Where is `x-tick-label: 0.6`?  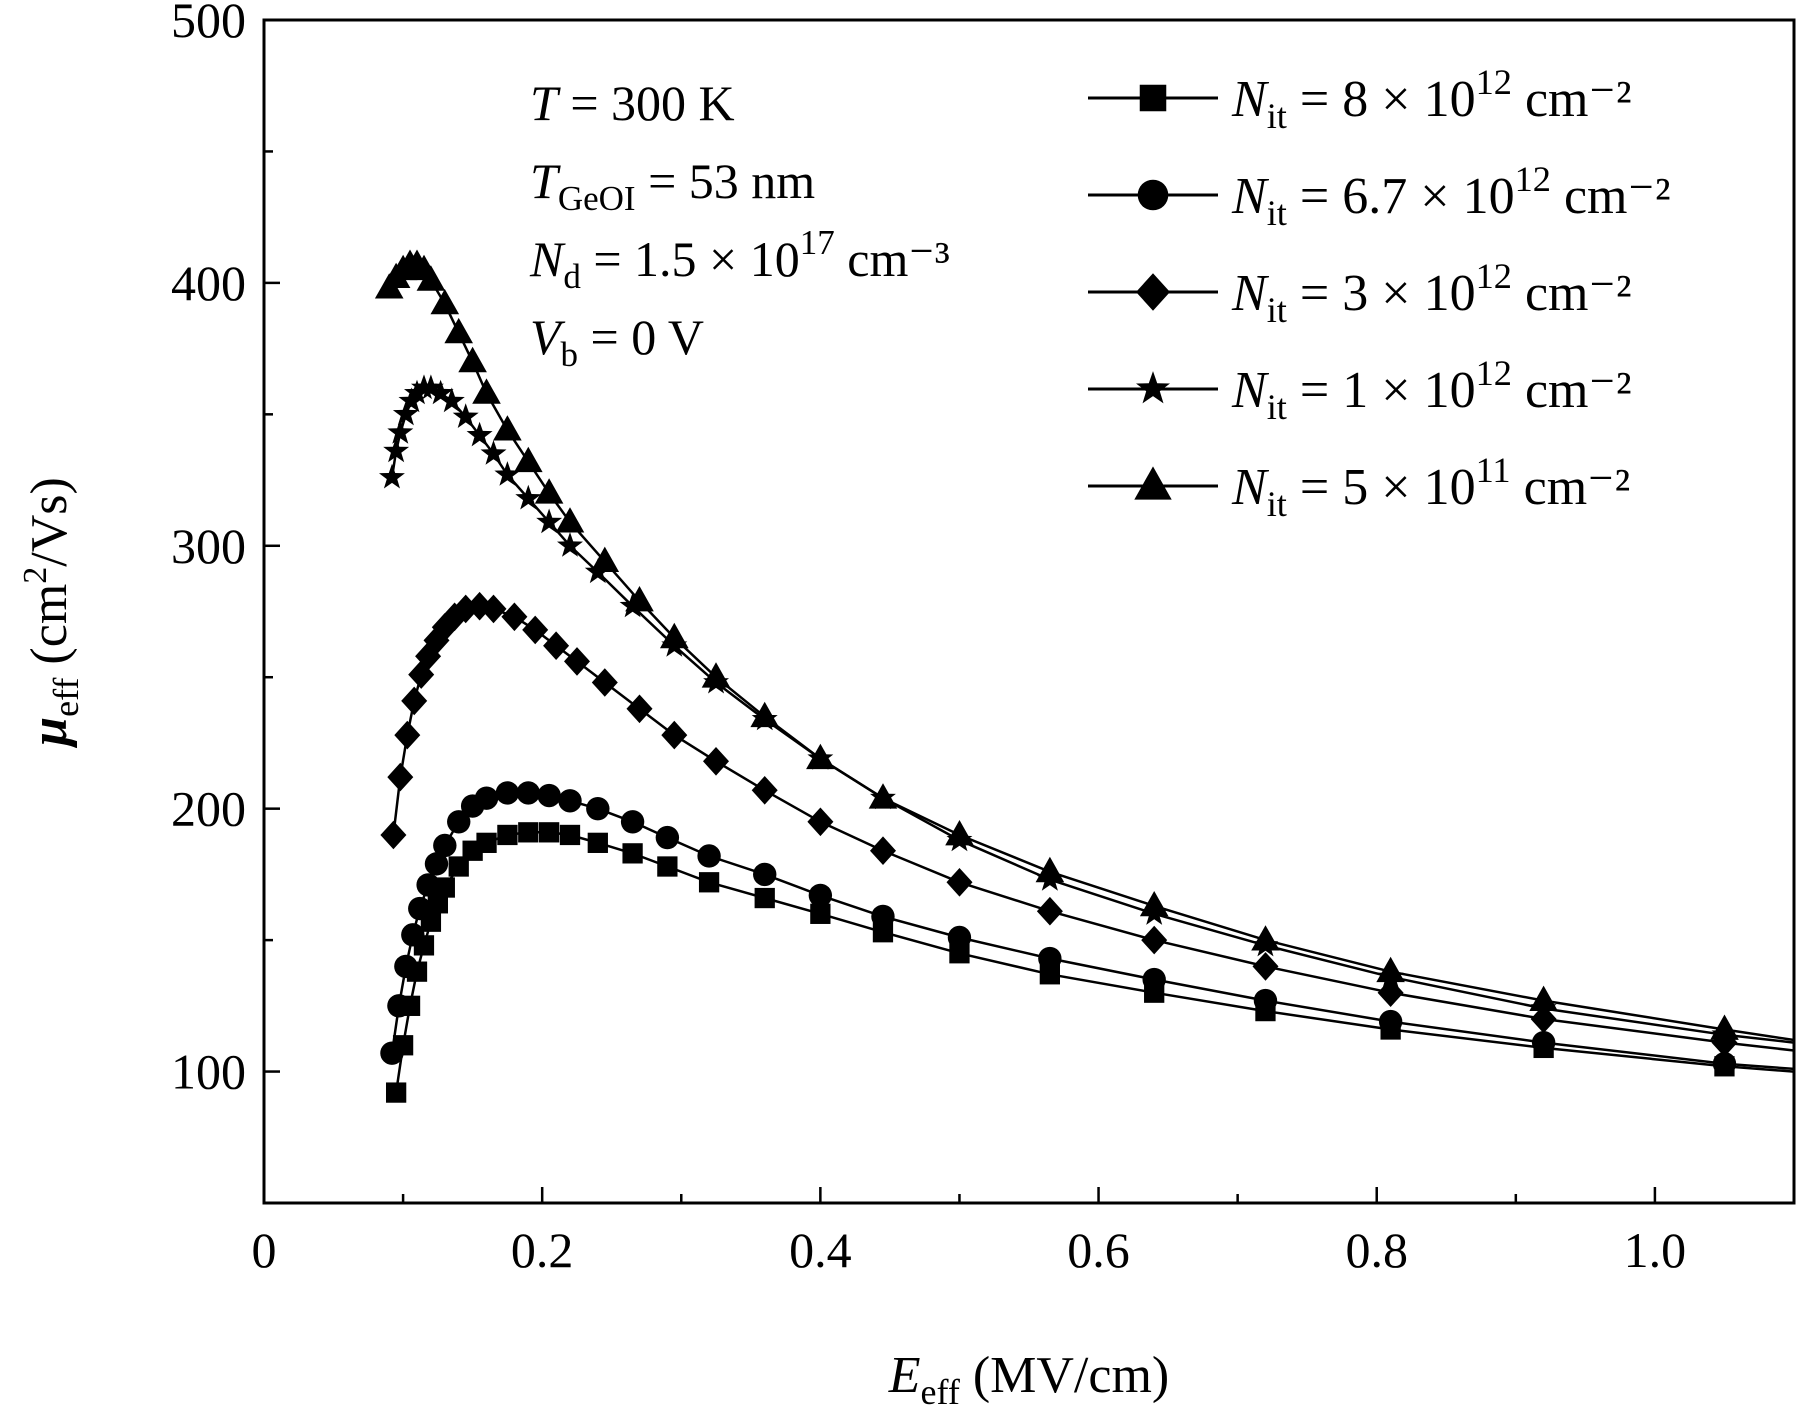 x-tick-label: 0.6 is located at coordinates (1098, 1250).